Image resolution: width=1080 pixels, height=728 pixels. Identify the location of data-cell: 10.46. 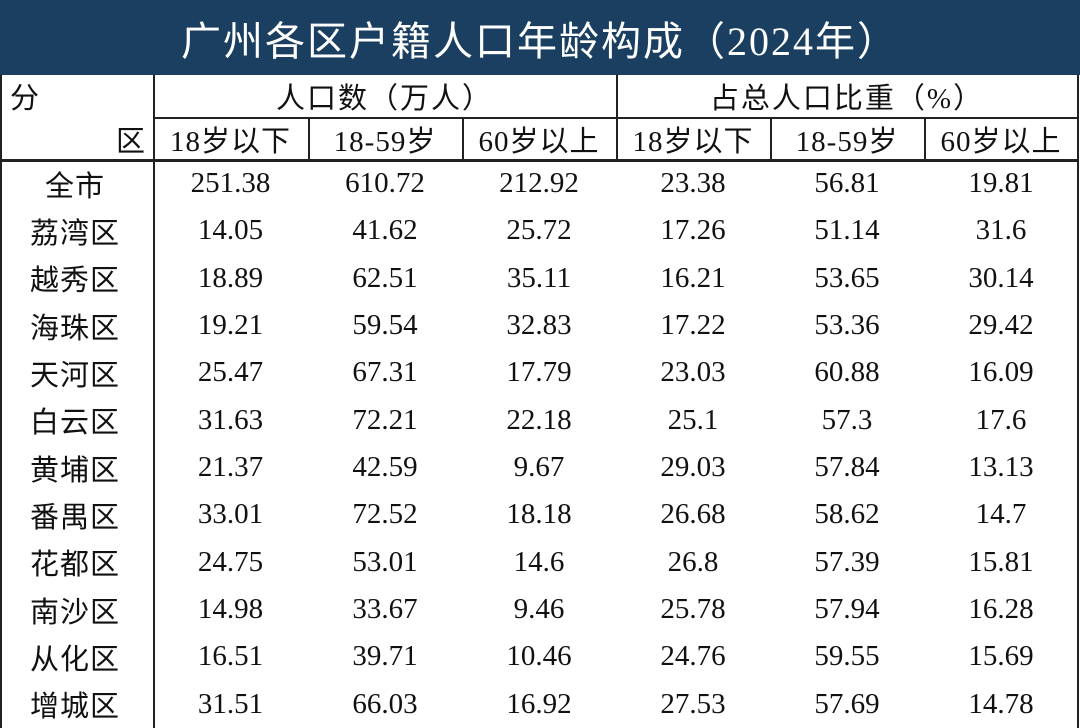
(539, 656).